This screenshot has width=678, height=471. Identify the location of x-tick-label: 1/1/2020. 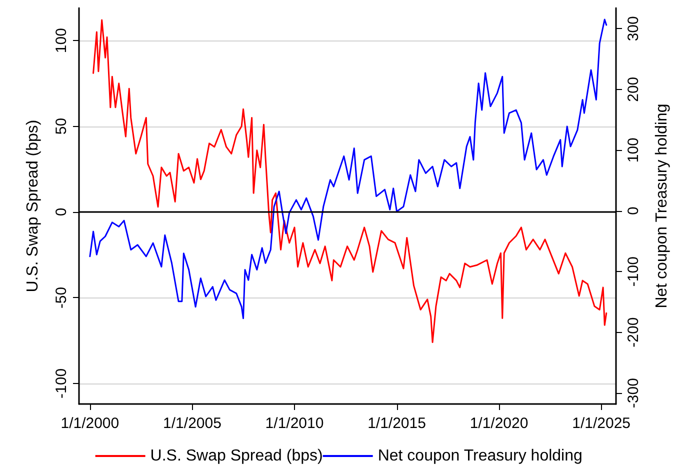
(499, 423).